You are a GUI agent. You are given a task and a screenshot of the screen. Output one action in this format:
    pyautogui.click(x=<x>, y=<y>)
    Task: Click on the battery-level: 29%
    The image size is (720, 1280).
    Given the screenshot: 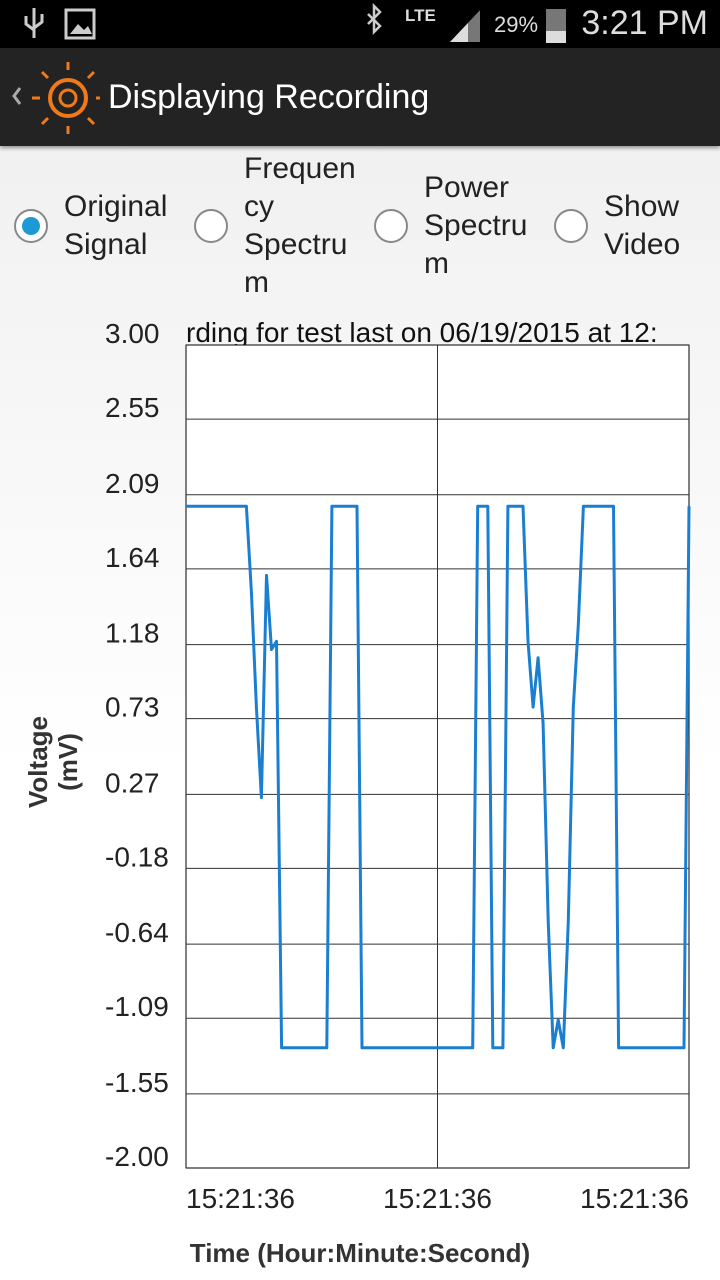 What is the action you would take?
    pyautogui.click(x=516, y=24)
    